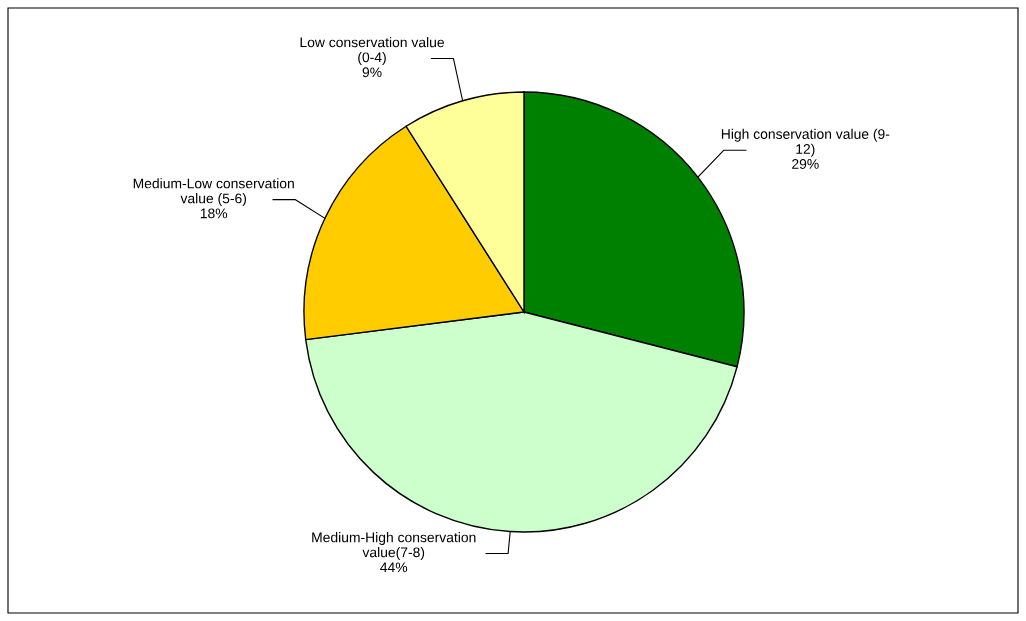 This screenshot has width=1026, height=621. What do you see at coordinates (372, 51) in the screenshot?
I see `slice-label: Low conservation value (0-4)` at bounding box center [372, 51].